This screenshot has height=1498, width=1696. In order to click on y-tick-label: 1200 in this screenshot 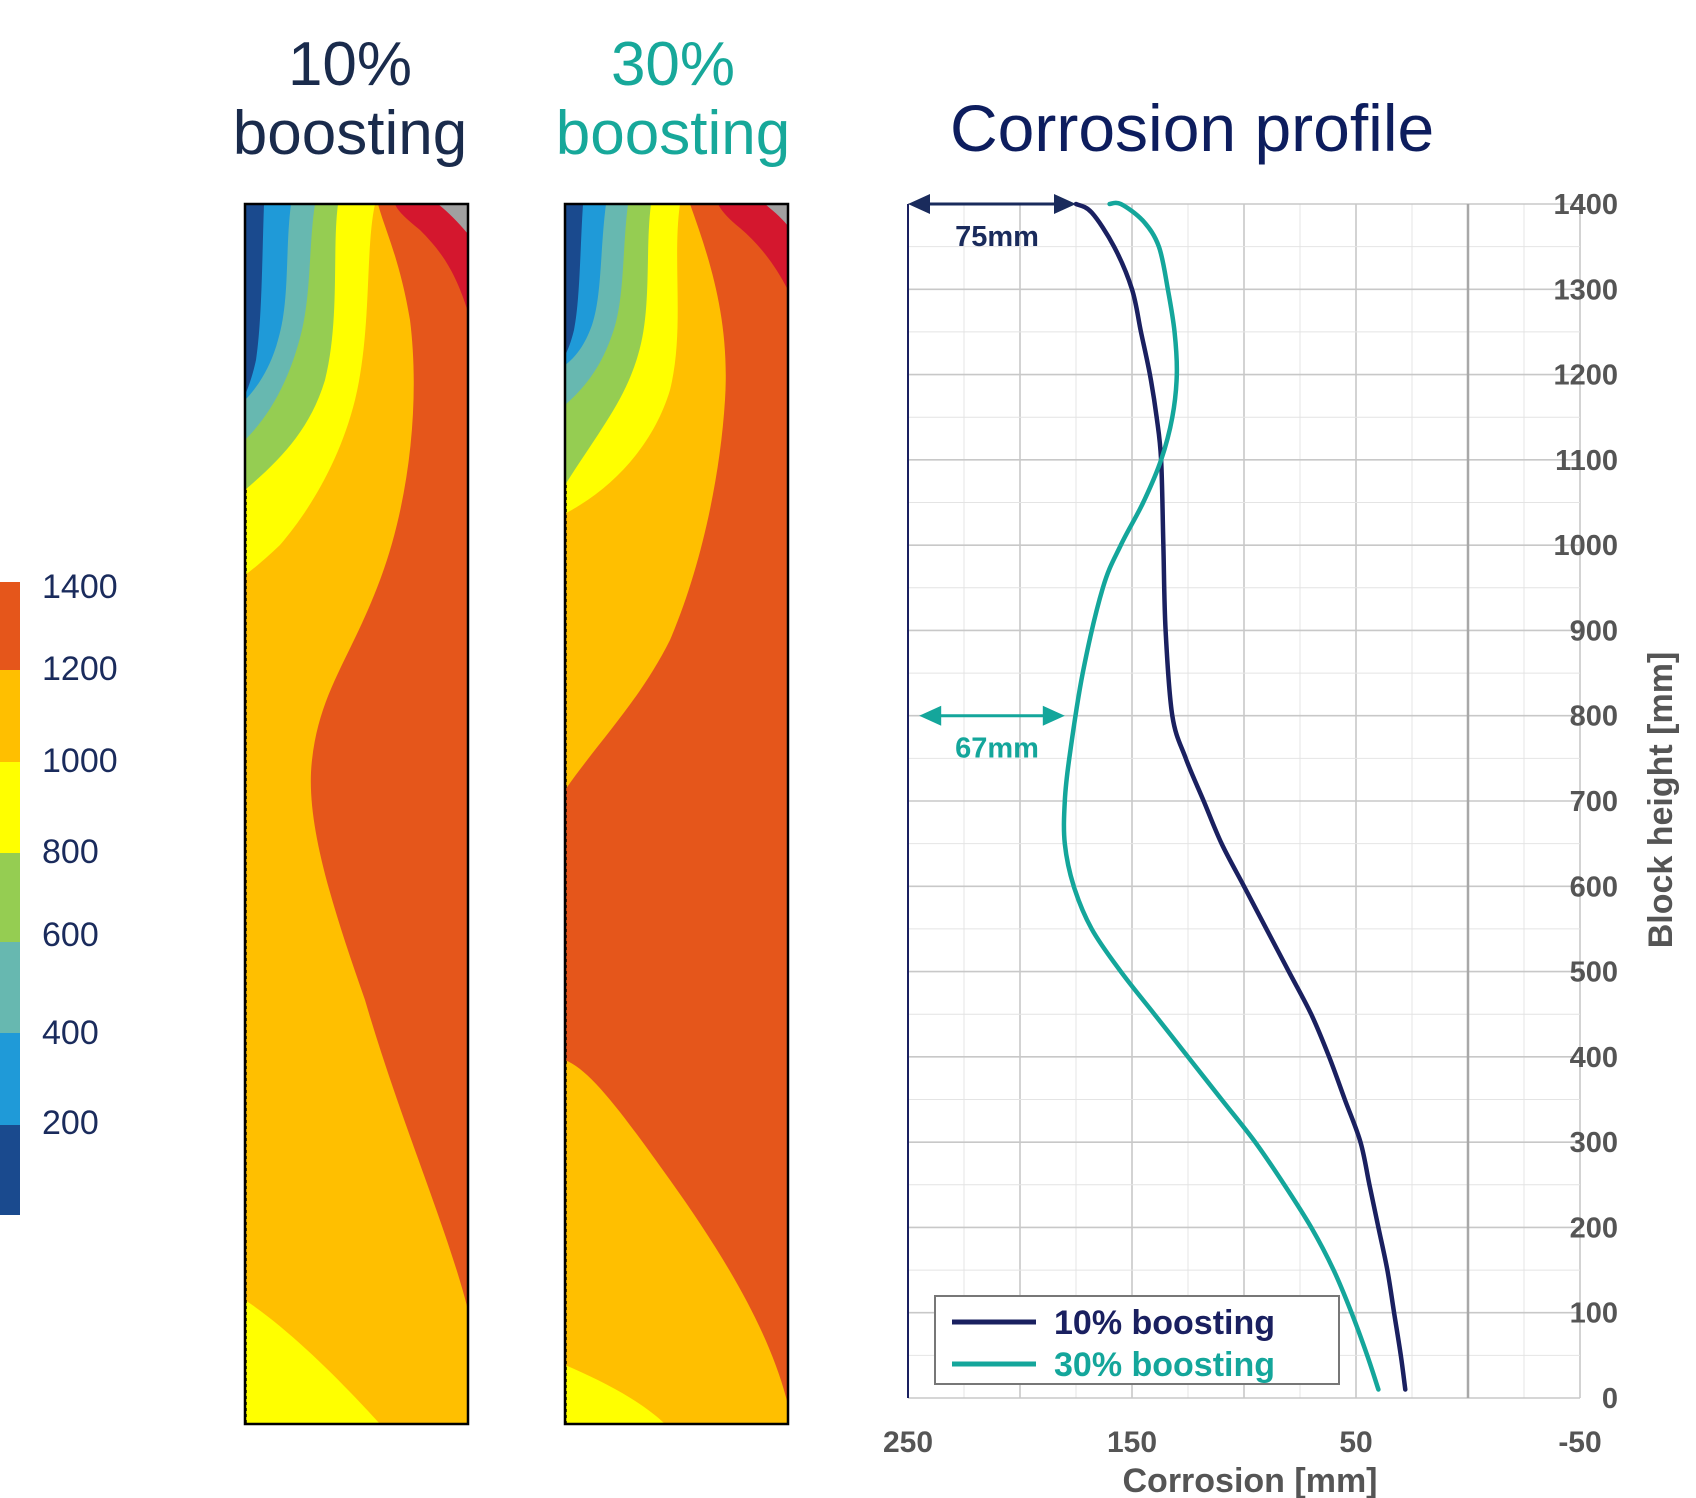, I will do `click(1585, 376)`.